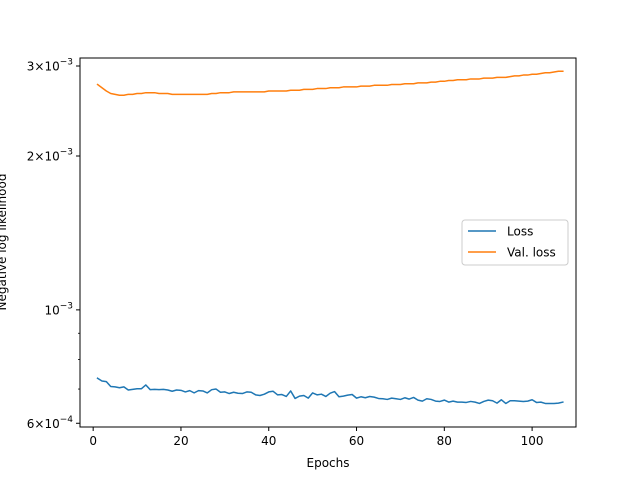  What do you see at coordinates (531, 253) in the screenshot?
I see `legend-label-val-loss: Val. loss` at bounding box center [531, 253].